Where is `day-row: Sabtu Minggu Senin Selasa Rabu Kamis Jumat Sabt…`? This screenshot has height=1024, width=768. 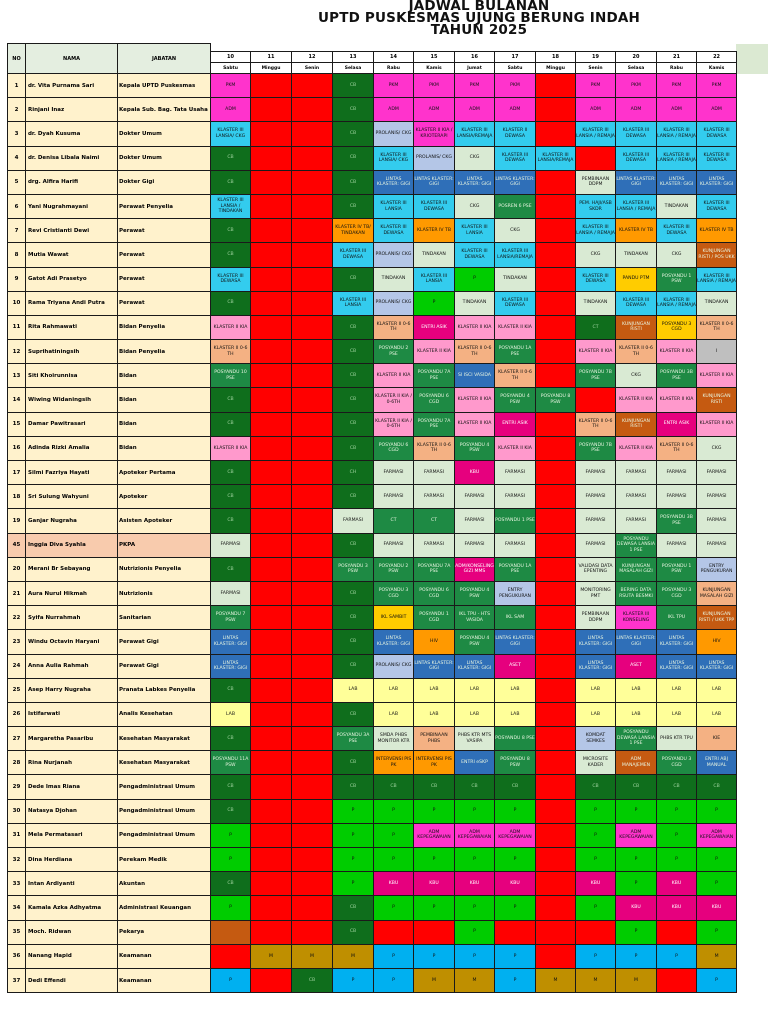 day-row: Sabtu Minggu Senin Selasa Rabu Kamis Jumat Sabt… is located at coordinates (373, 68).